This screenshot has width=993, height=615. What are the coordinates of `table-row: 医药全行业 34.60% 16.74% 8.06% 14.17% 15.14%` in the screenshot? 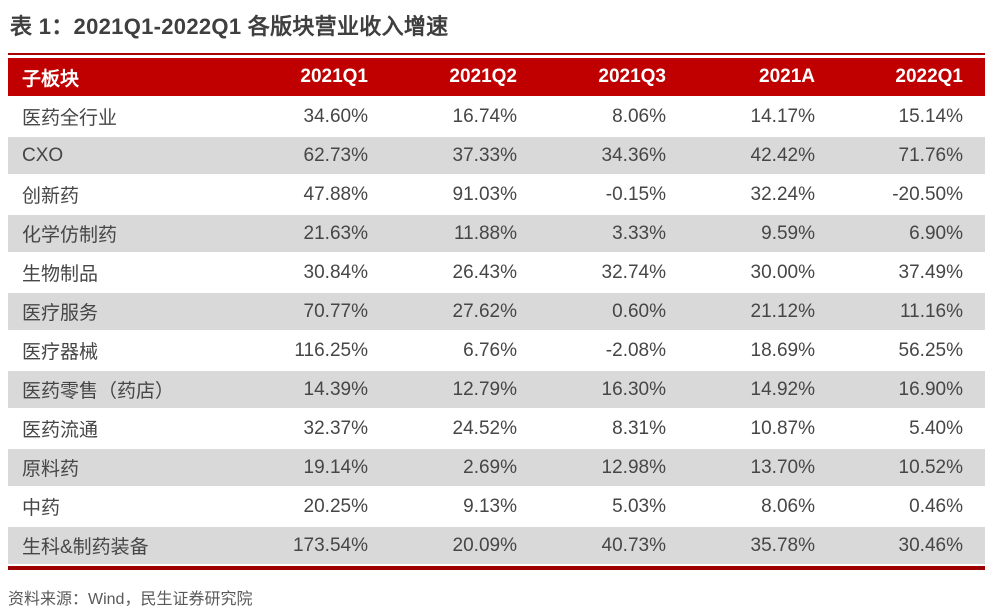 It's located at (496, 117).